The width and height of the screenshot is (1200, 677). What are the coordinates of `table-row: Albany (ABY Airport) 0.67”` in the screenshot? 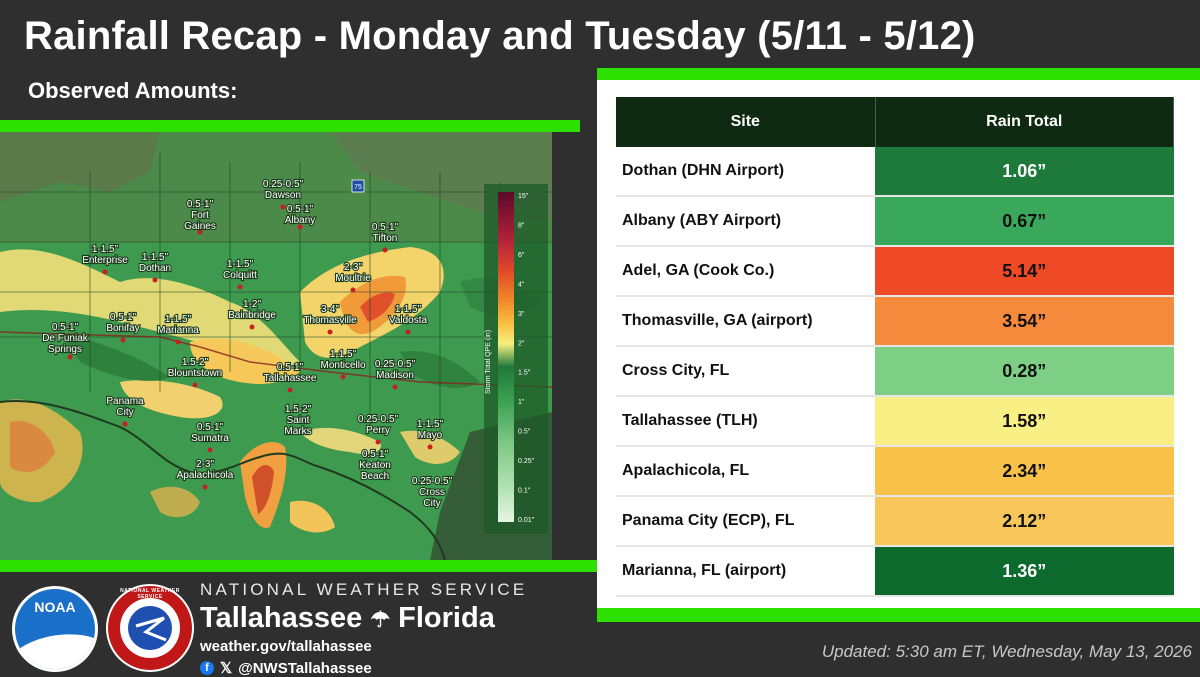 It's located at (895, 221).